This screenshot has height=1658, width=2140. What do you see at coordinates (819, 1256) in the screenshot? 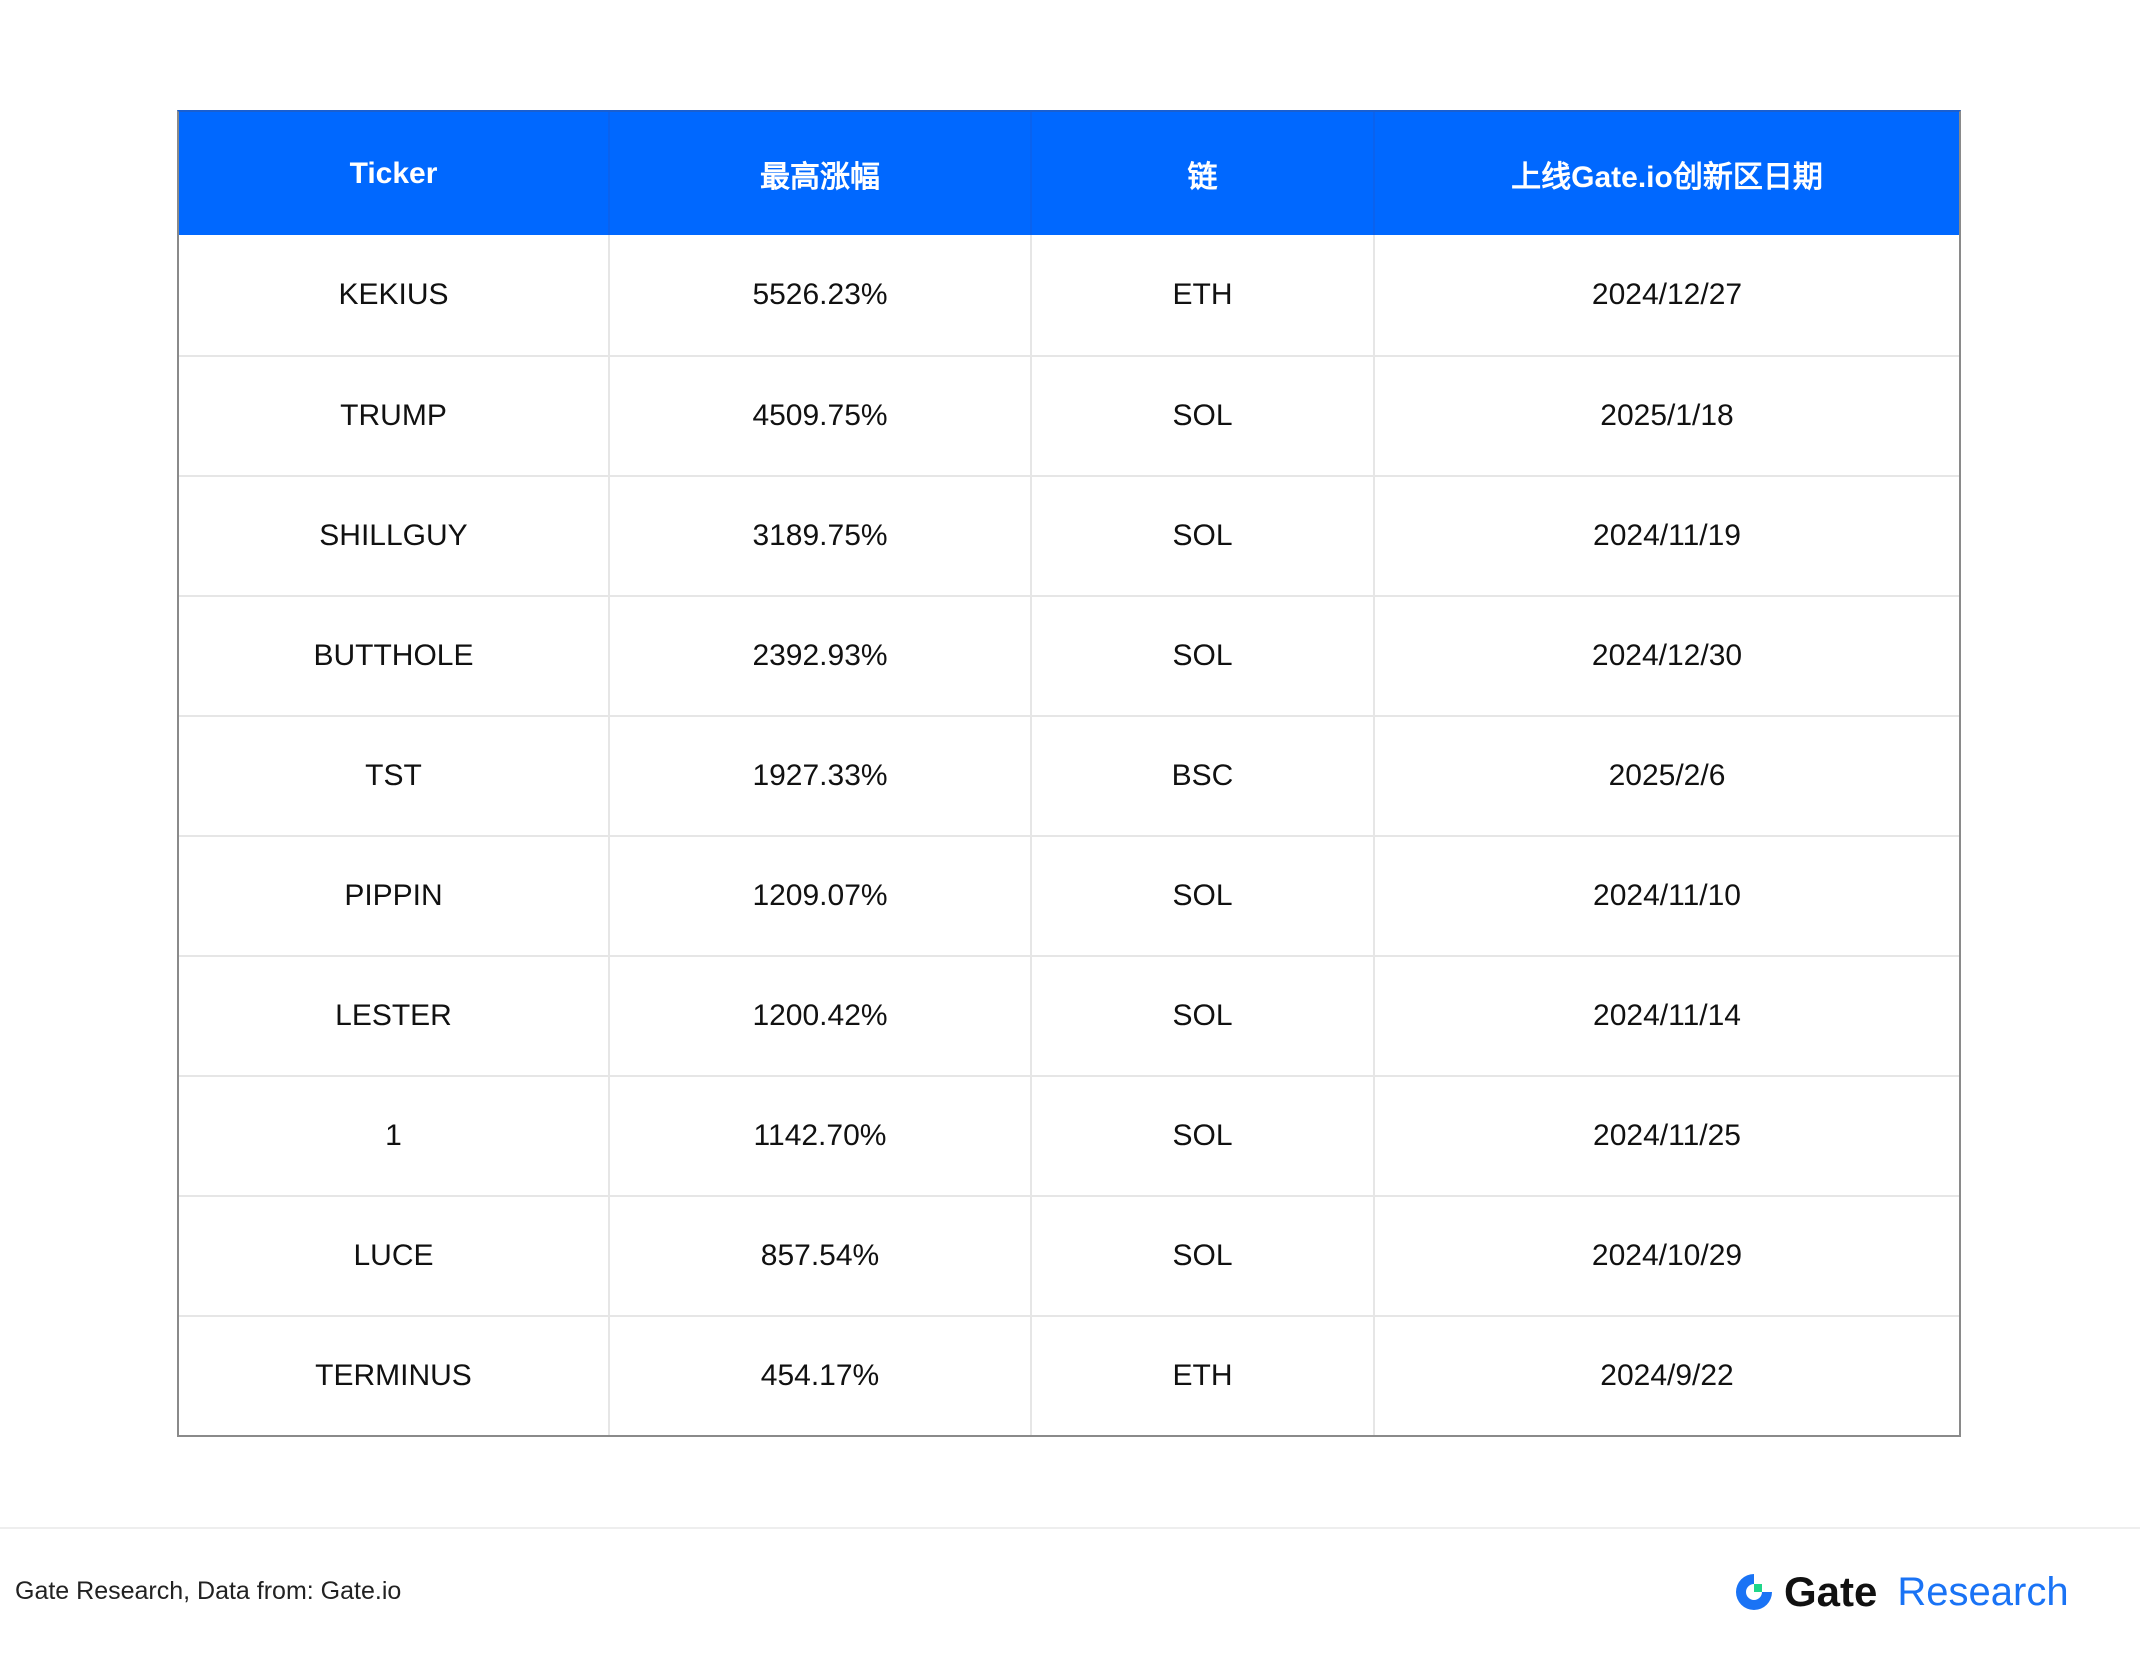
I see `cell-max-gain: 857.54%` at bounding box center [819, 1256].